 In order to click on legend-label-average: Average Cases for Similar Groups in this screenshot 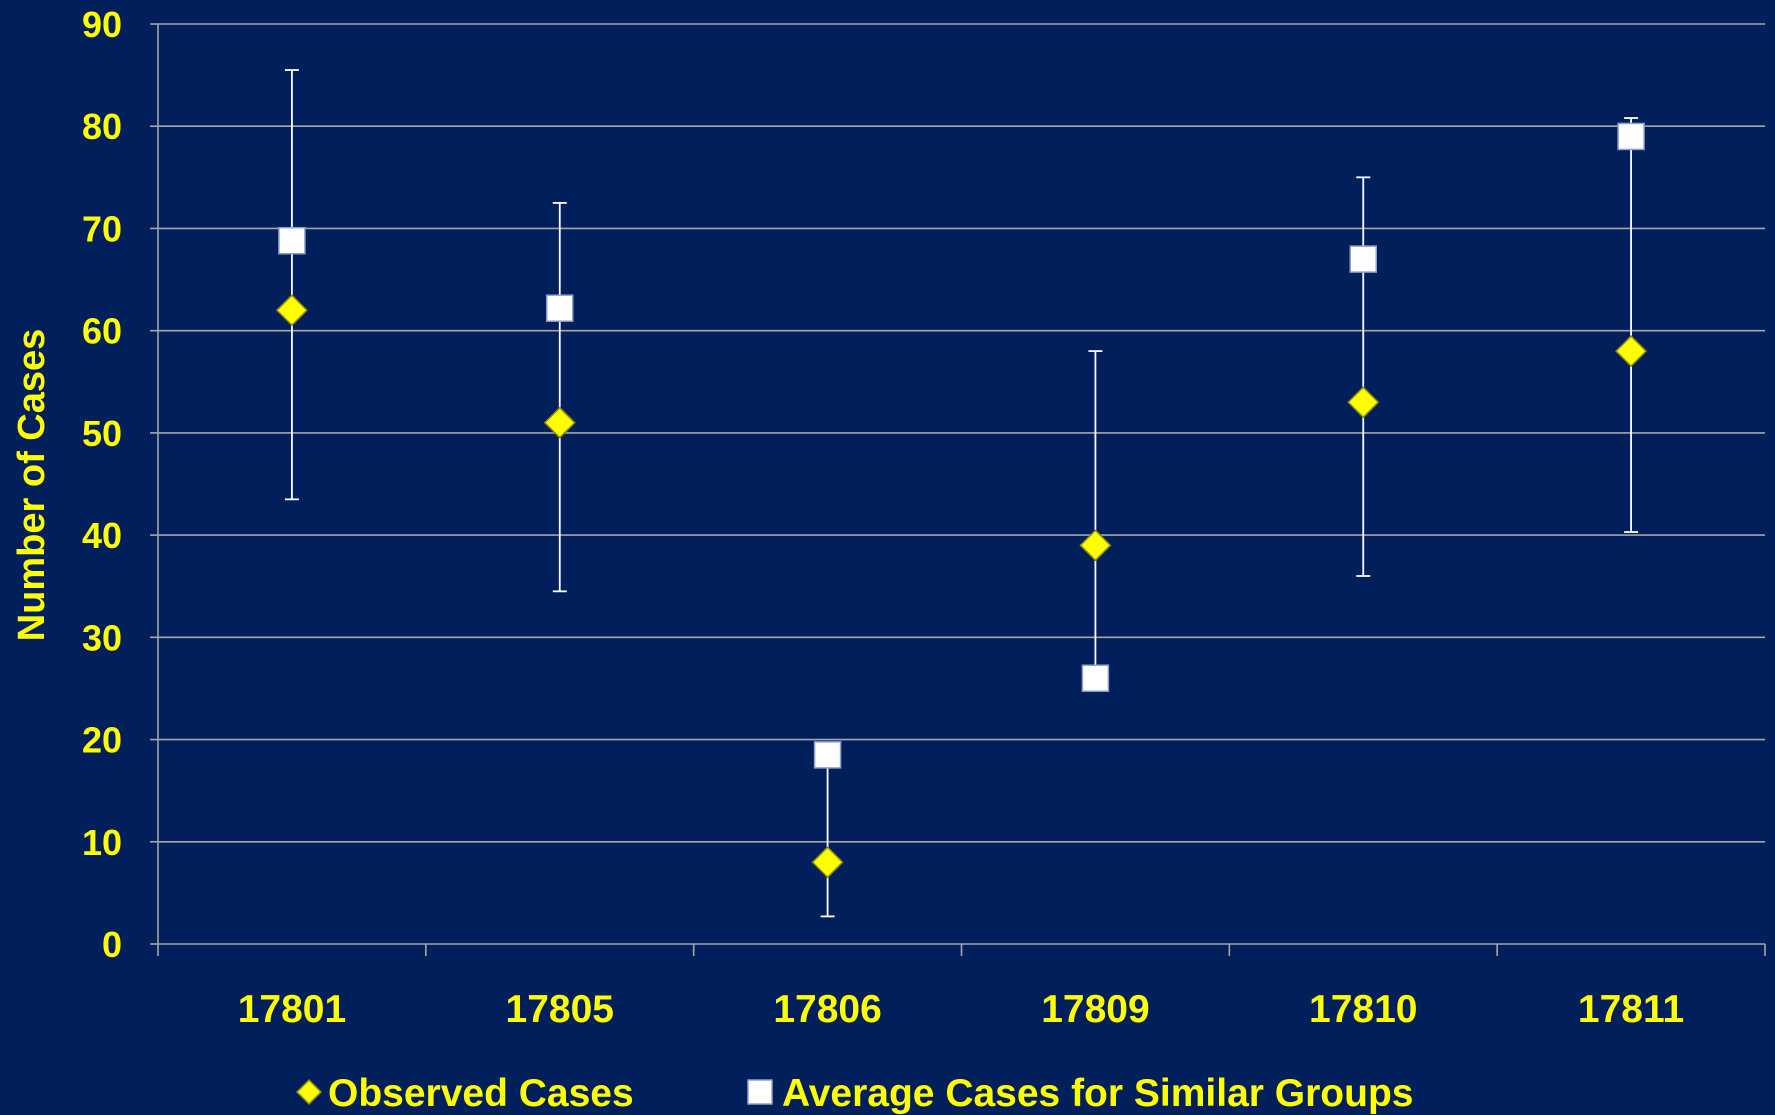, I will do `click(1097, 1093)`.